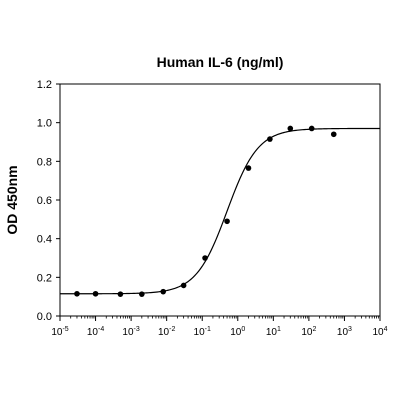 This screenshot has width=400, height=405. I want to click on x-tick-label: 10¹, so click(273, 332).